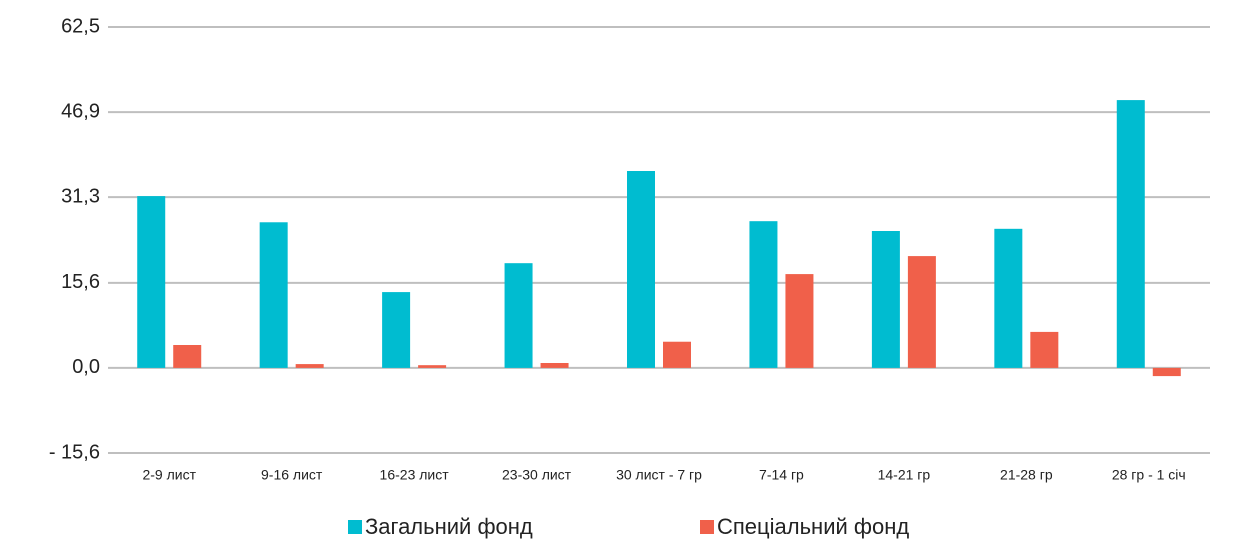  I want to click on x-tick-label: 21-28 гр, so click(1026, 475).